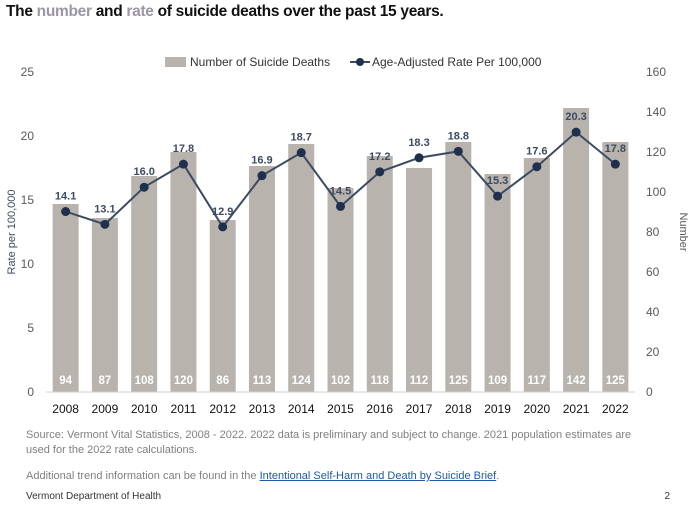  Describe the element at coordinates (340, 381) in the screenshot. I see `bar-count-label: 102` at that location.